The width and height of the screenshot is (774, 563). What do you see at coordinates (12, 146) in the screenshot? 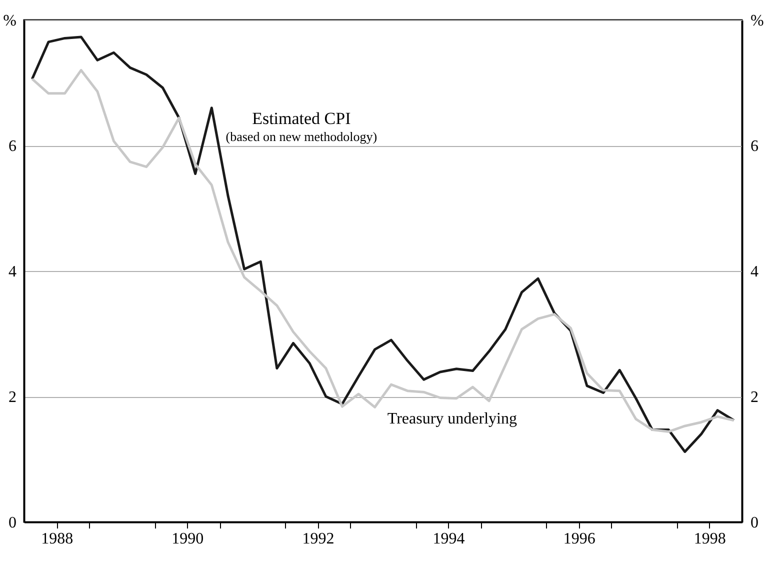
I see `y-tick-label: 6` at bounding box center [12, 146].